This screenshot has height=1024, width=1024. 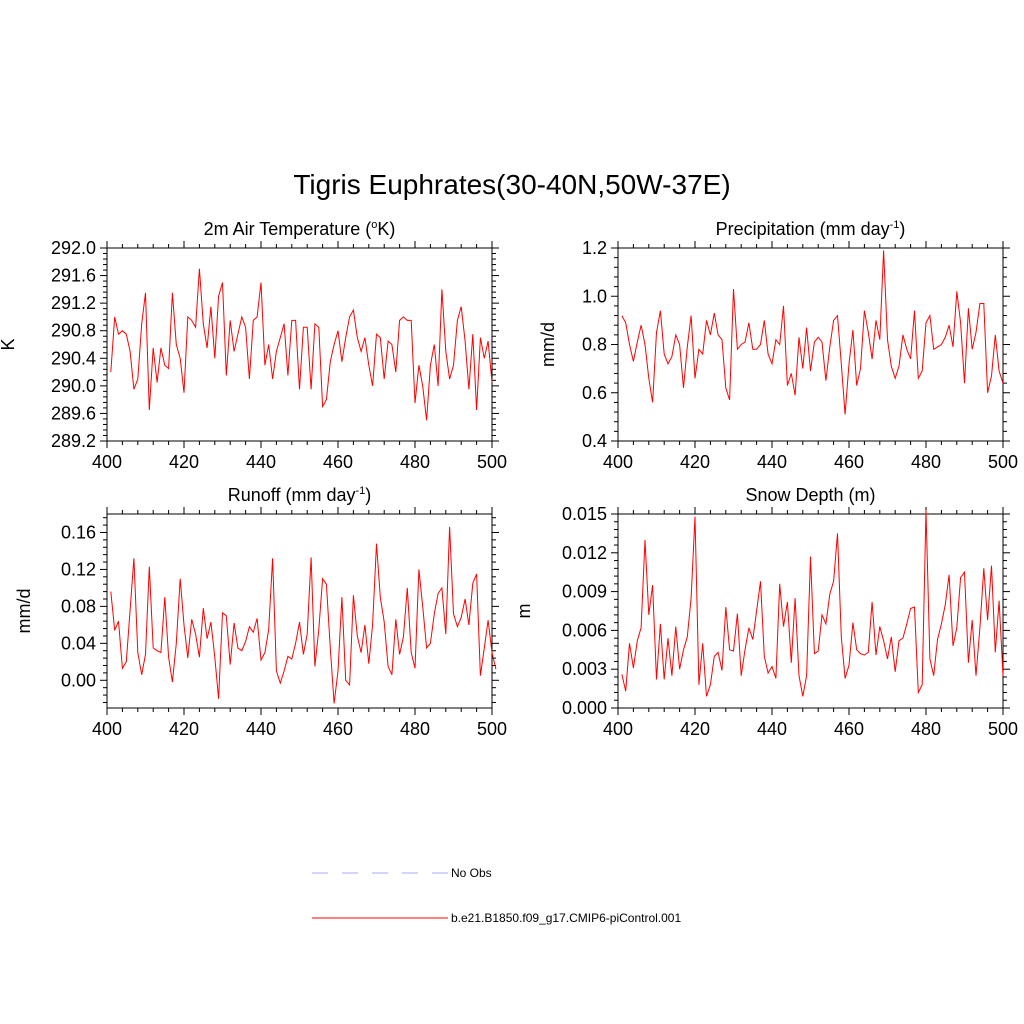 What do you see at coordinates (9, 344) in the screenshot?
I see `y-axis-label: K` at bounding box center [9, 344].